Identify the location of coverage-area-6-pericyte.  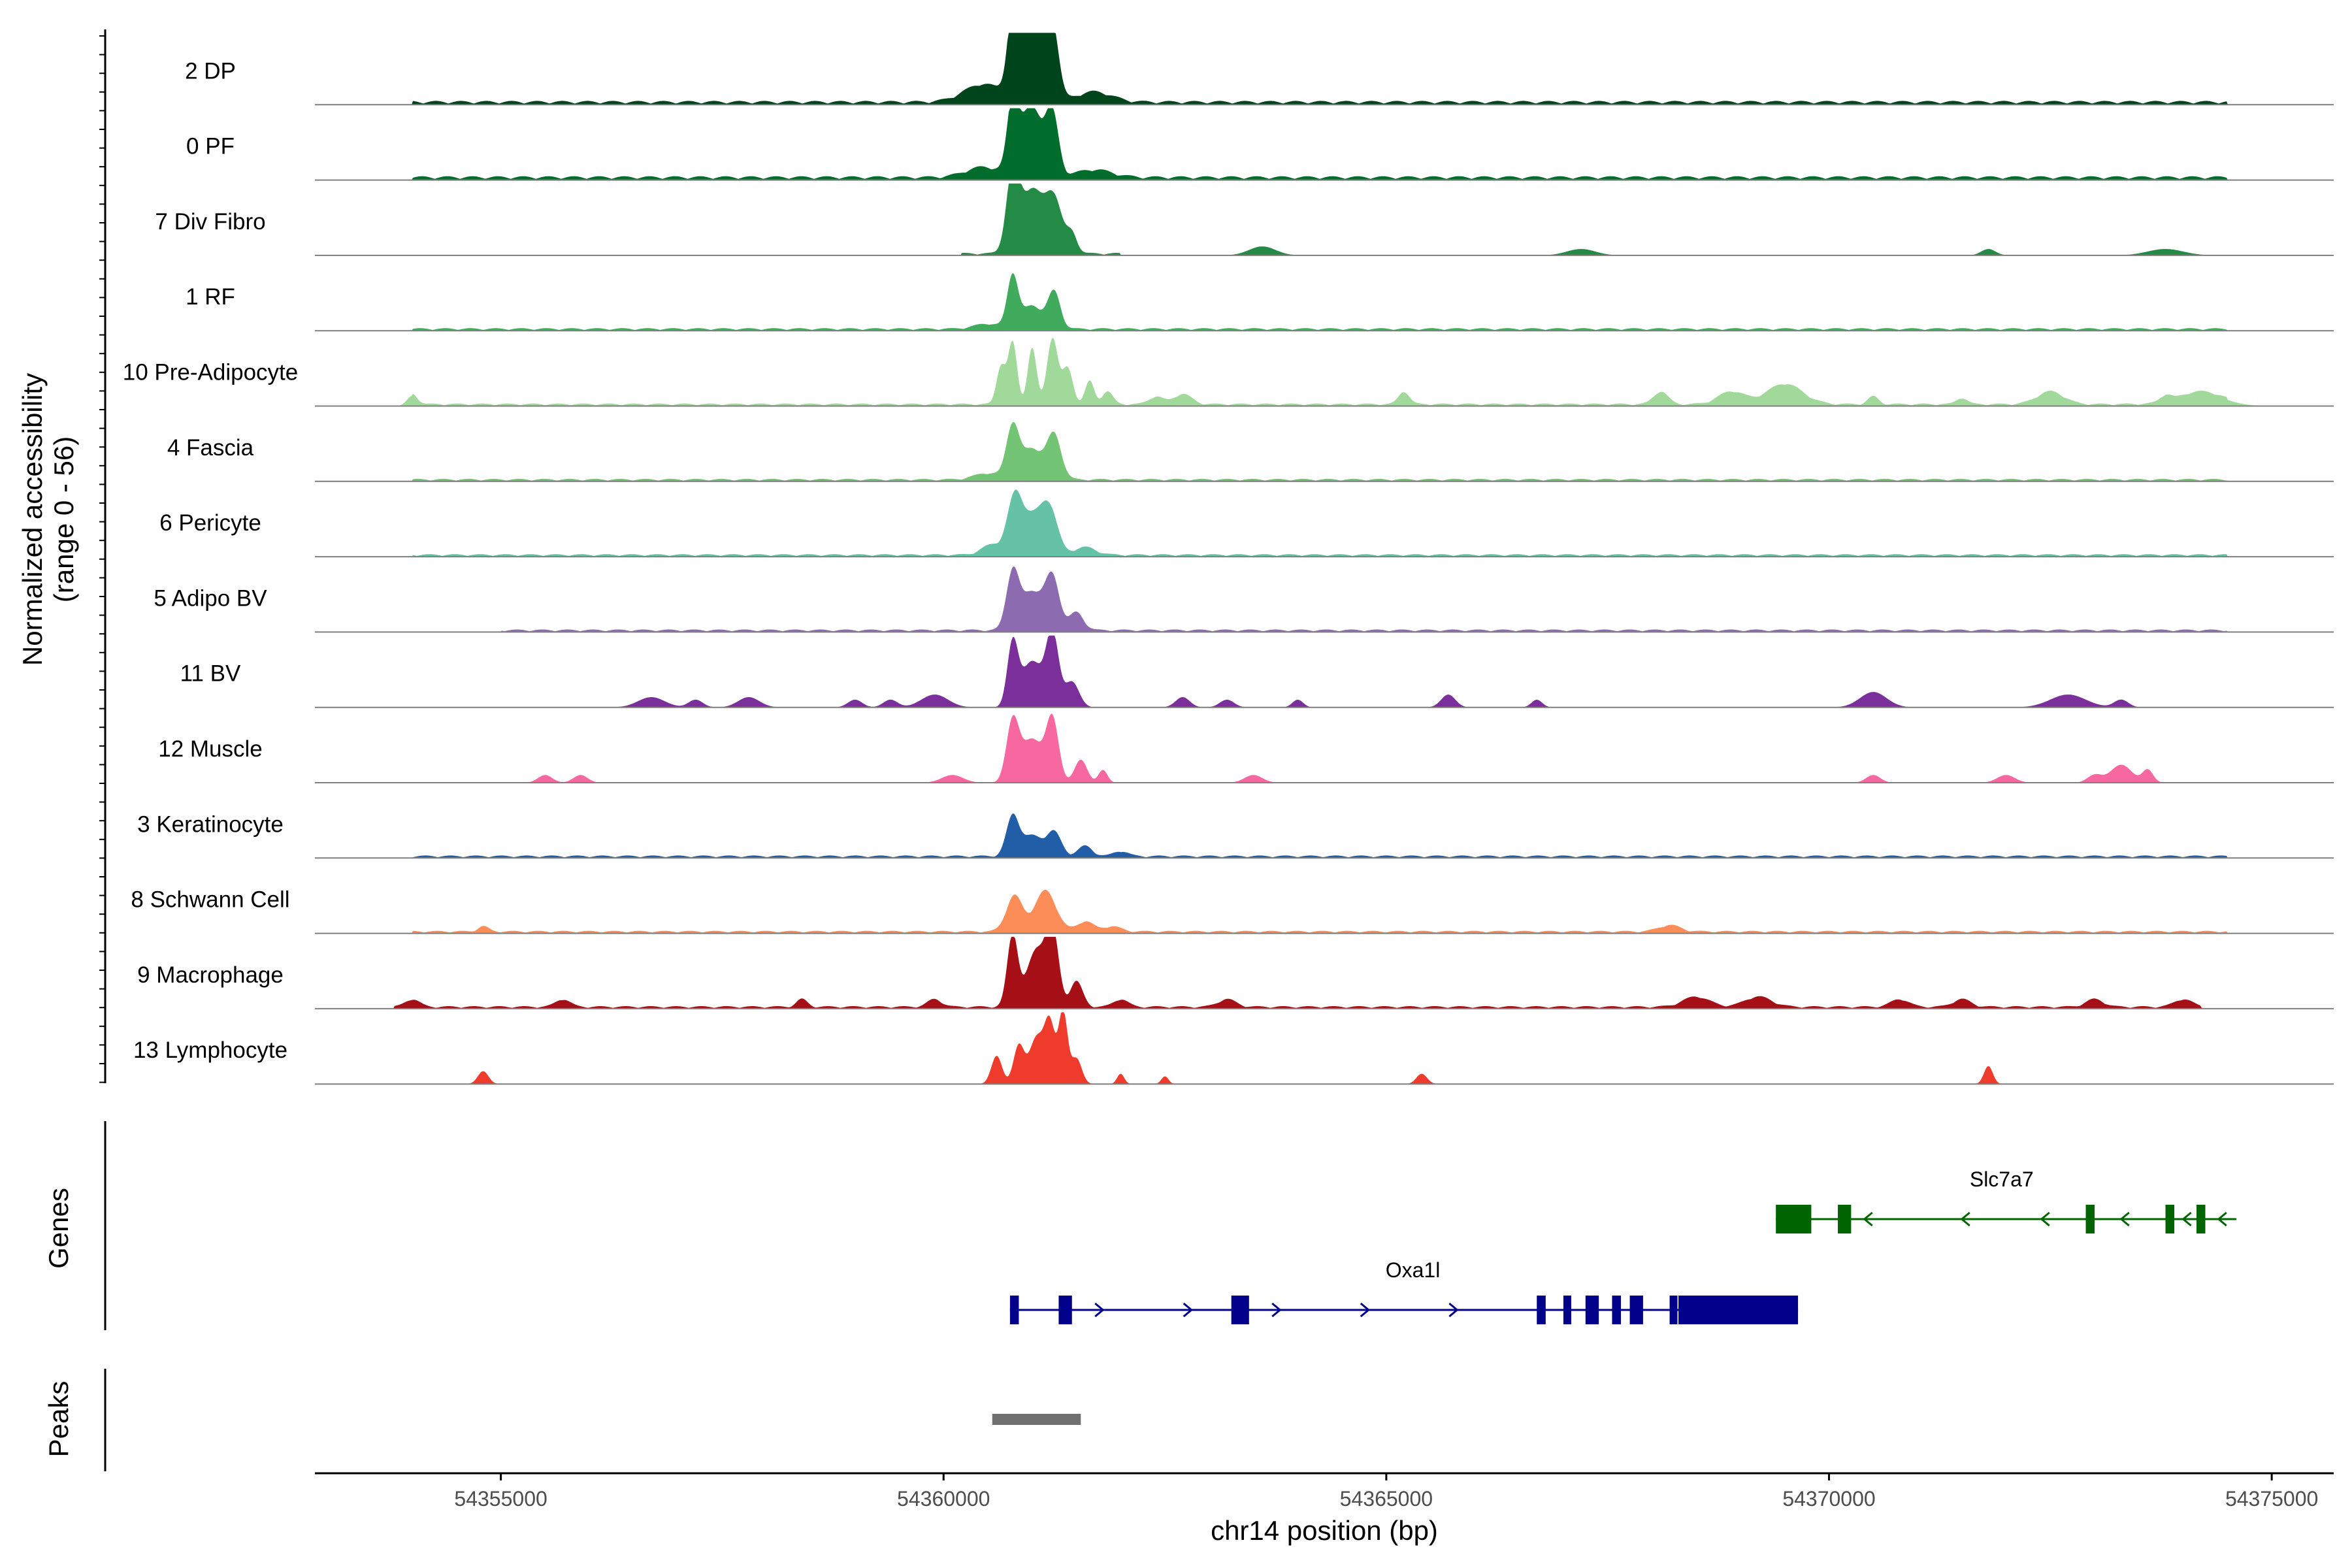
(1324, 523).